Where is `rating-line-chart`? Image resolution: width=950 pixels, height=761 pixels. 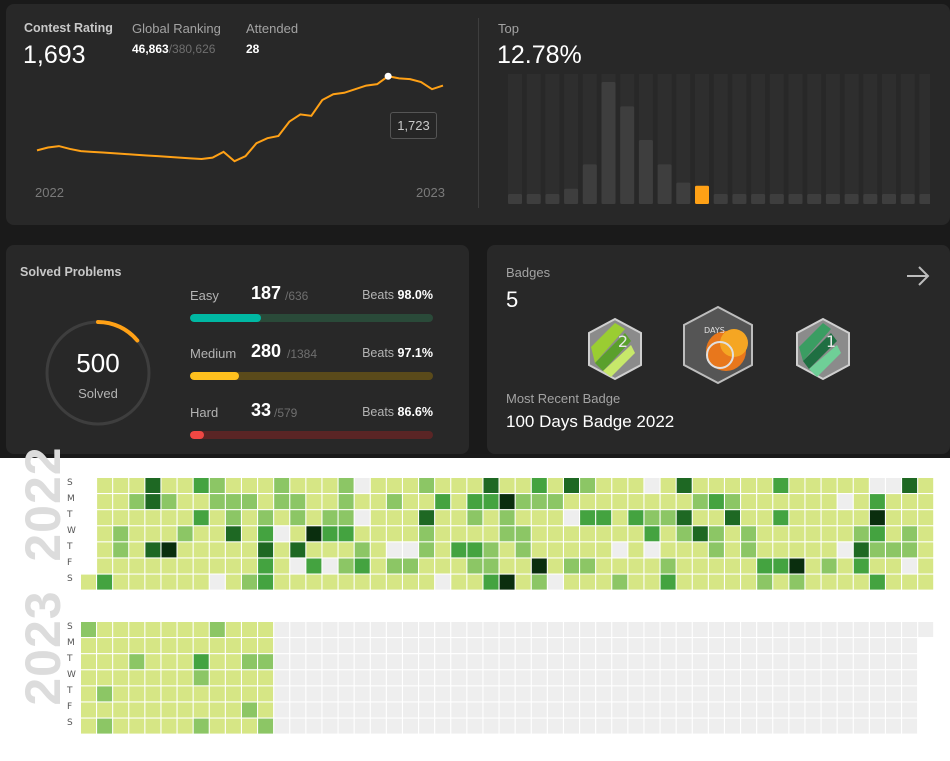 rating-line-chart is located at coordinates (236, 119).